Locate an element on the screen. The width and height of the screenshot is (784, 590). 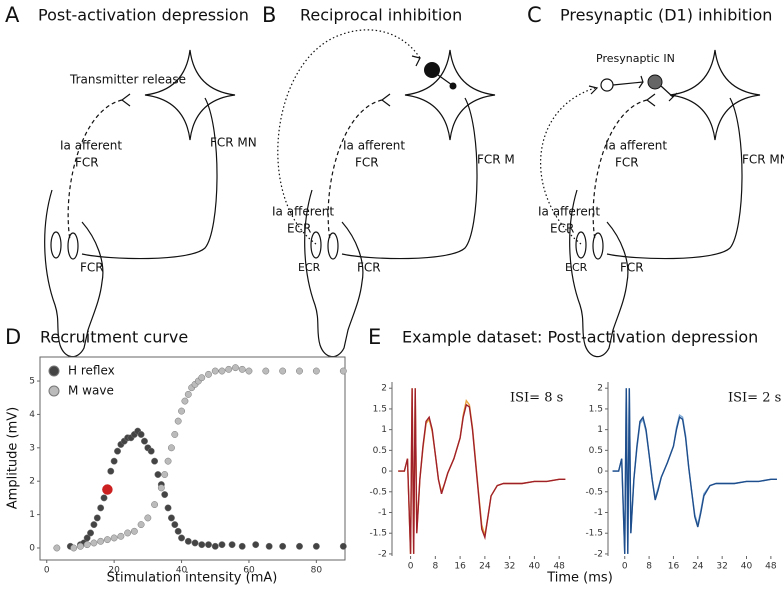
y-tick-label: -0.5 is located at coordinates (594, 492).